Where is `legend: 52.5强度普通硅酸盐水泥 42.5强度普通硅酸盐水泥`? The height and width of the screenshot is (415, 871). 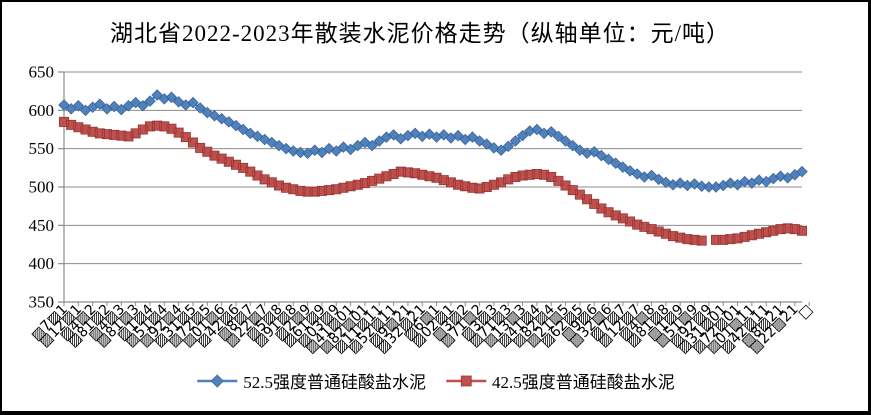 legend: 52.5强度普通硅酸盐水泥 42.5强度普通硅酸盐水泥 is located at coordinates (435, 380).